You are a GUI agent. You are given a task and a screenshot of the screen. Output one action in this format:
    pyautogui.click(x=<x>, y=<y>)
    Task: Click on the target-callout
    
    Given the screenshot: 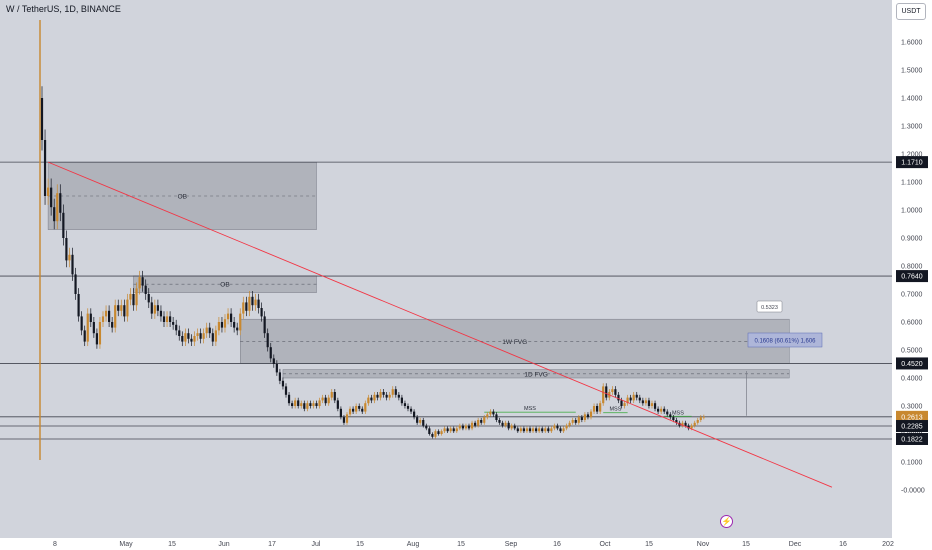 What is the action you would take?
    pyautogui.click(x=769, y=306)
    